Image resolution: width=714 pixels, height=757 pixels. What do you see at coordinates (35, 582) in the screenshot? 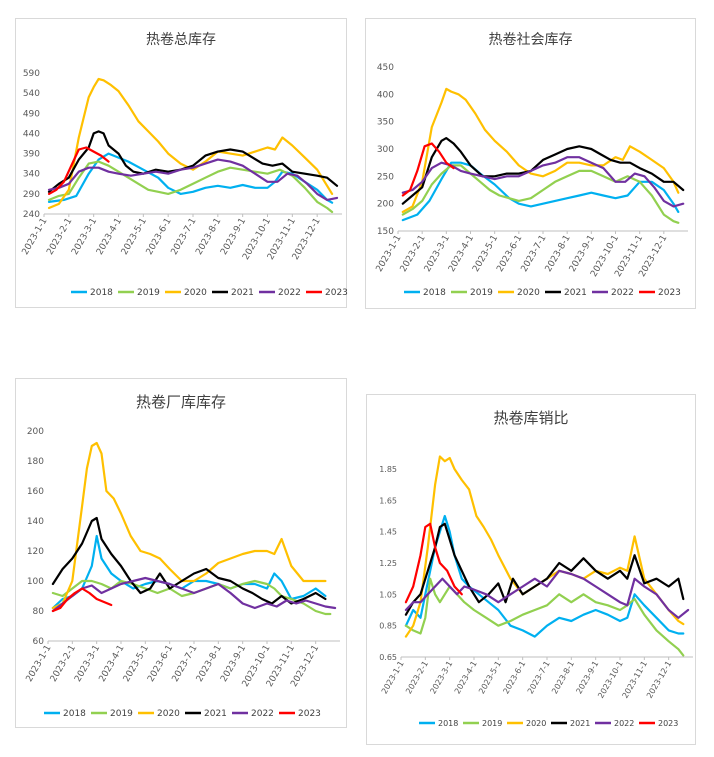
I see `y-tick-label: 100` at bounding box center [35, 582].